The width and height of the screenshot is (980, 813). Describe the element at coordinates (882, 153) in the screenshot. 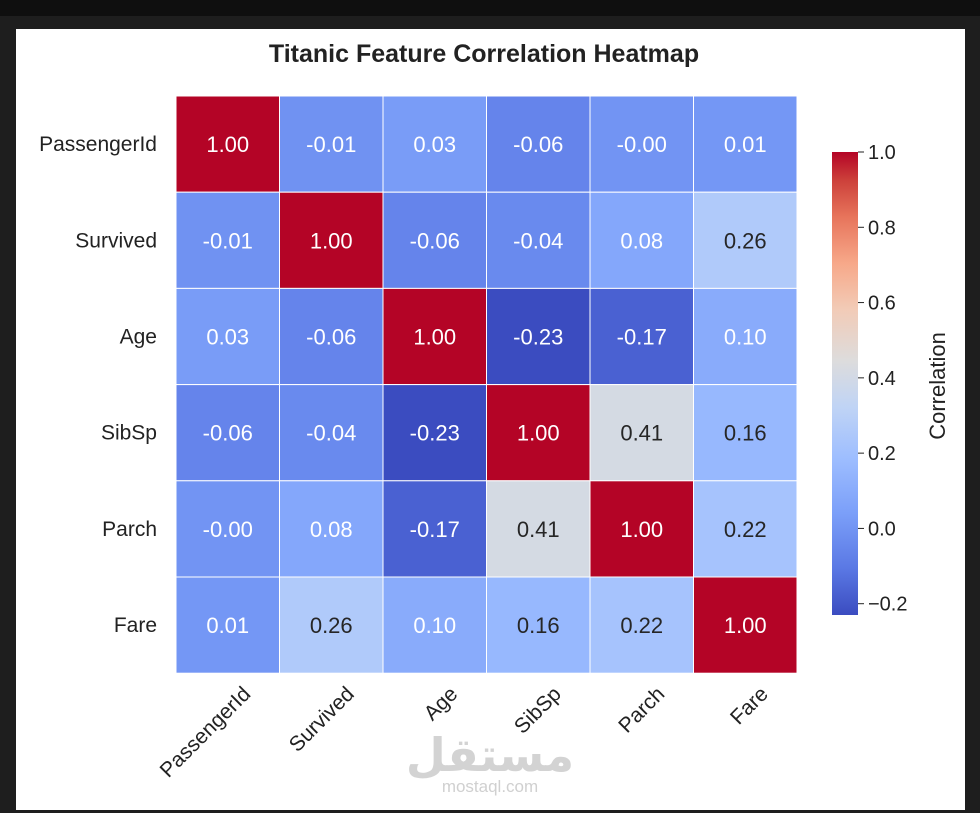

I see `colorbar-tick-label: 1.0` at that location.